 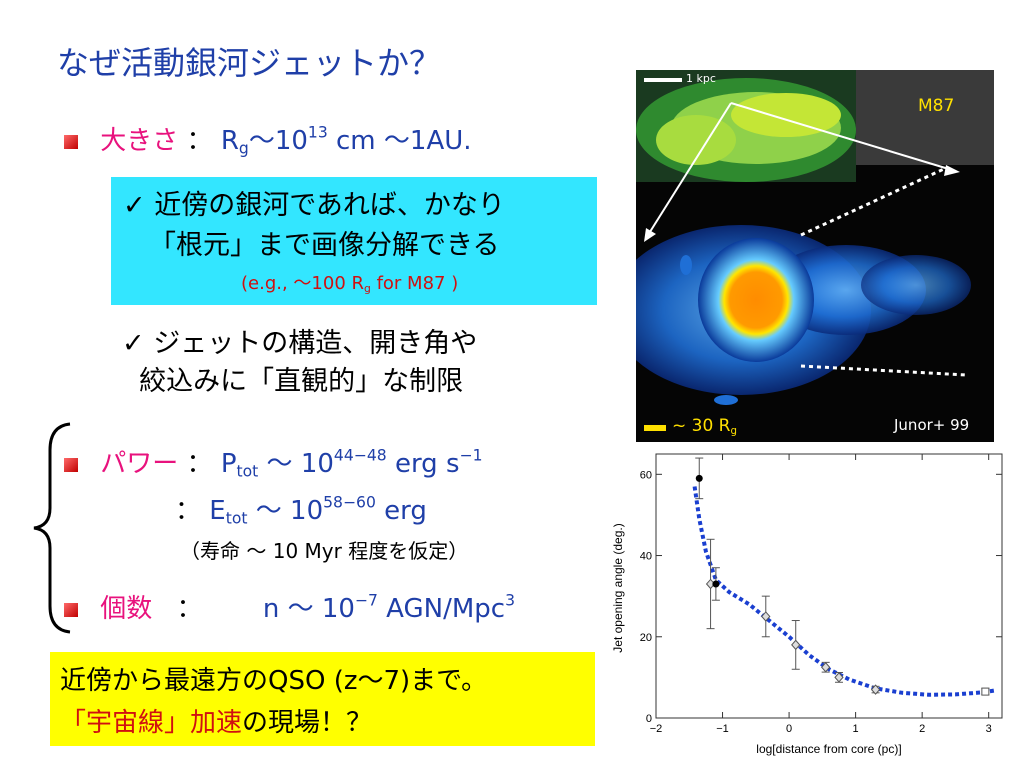 I want to click on m87-label: M87, so click(x=936, y=106).